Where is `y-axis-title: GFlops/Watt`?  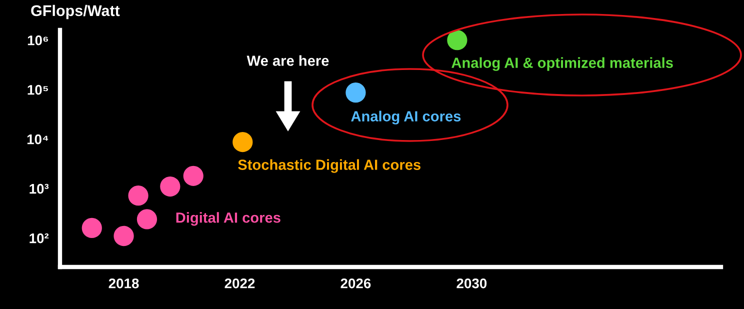 y-axis-title: GFlops/Watt is located at coordinates (75, 12).